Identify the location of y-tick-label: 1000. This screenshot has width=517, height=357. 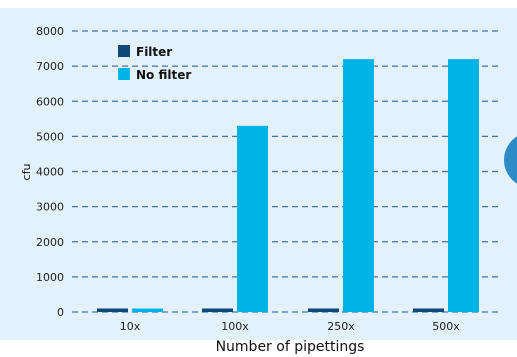
(50, 277).